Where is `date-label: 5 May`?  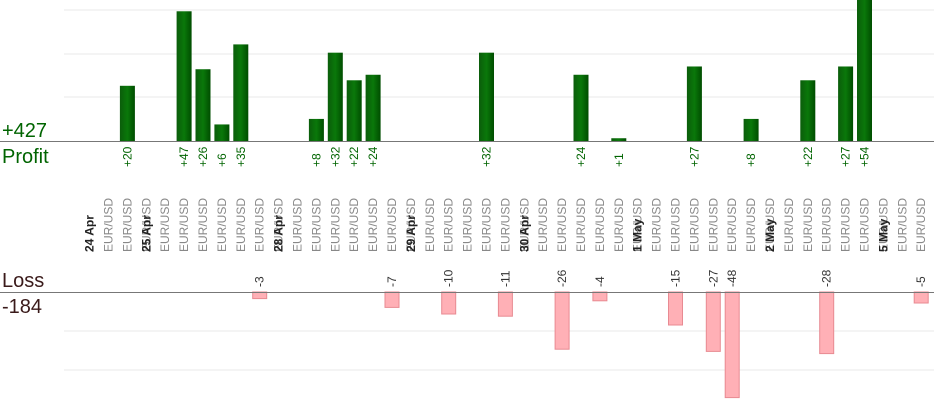
date-label: 5 May is located at coordinates (883, 235).